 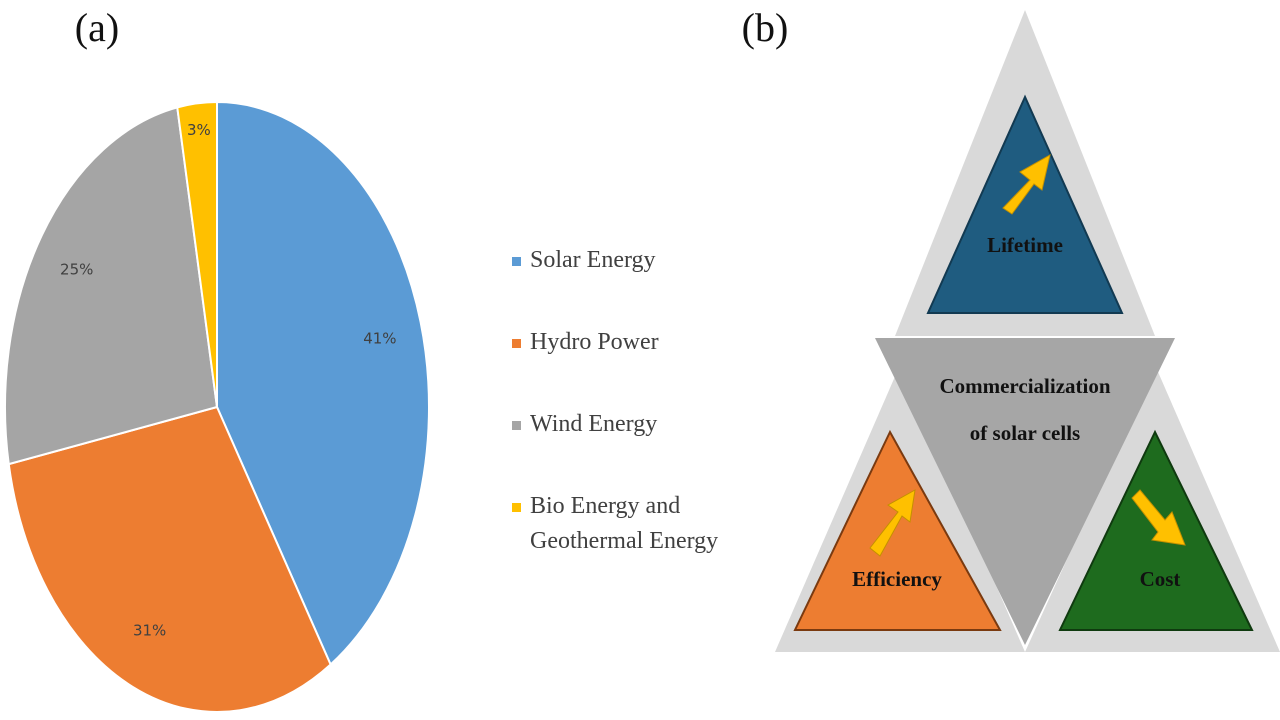 What do you see at coordinates (1025, 245) in the screenshot?
I see `node-label: Lifetime` at bounding box center [1025, 245].